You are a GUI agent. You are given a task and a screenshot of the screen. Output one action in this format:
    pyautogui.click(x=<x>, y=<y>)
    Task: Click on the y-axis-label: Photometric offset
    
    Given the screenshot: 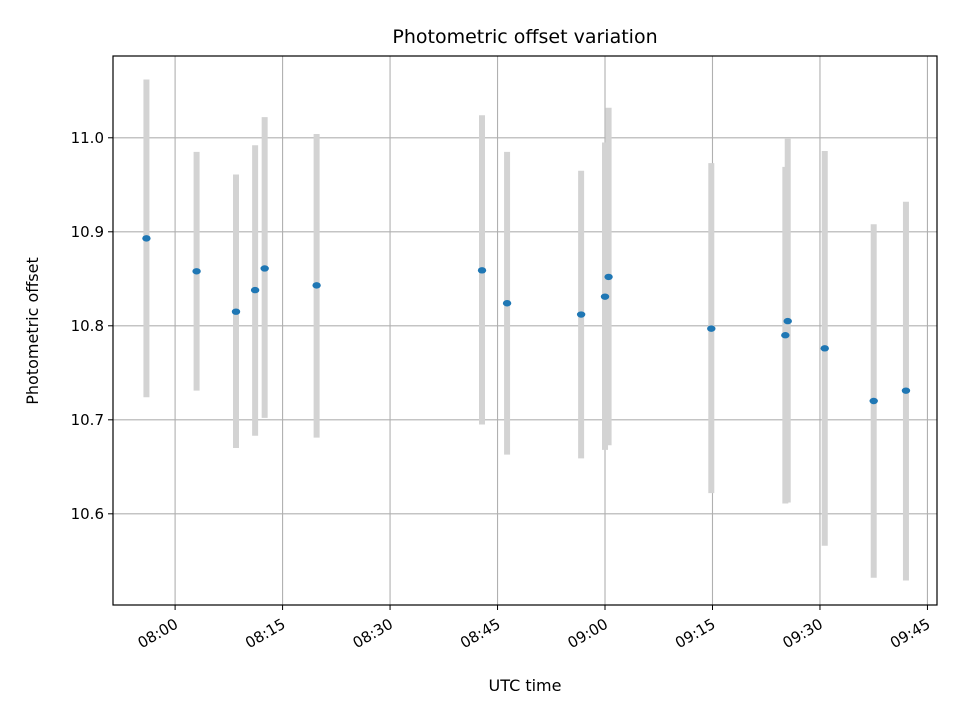 What is the action you would take?
    pyautogui.click(x=32, y=331)
    